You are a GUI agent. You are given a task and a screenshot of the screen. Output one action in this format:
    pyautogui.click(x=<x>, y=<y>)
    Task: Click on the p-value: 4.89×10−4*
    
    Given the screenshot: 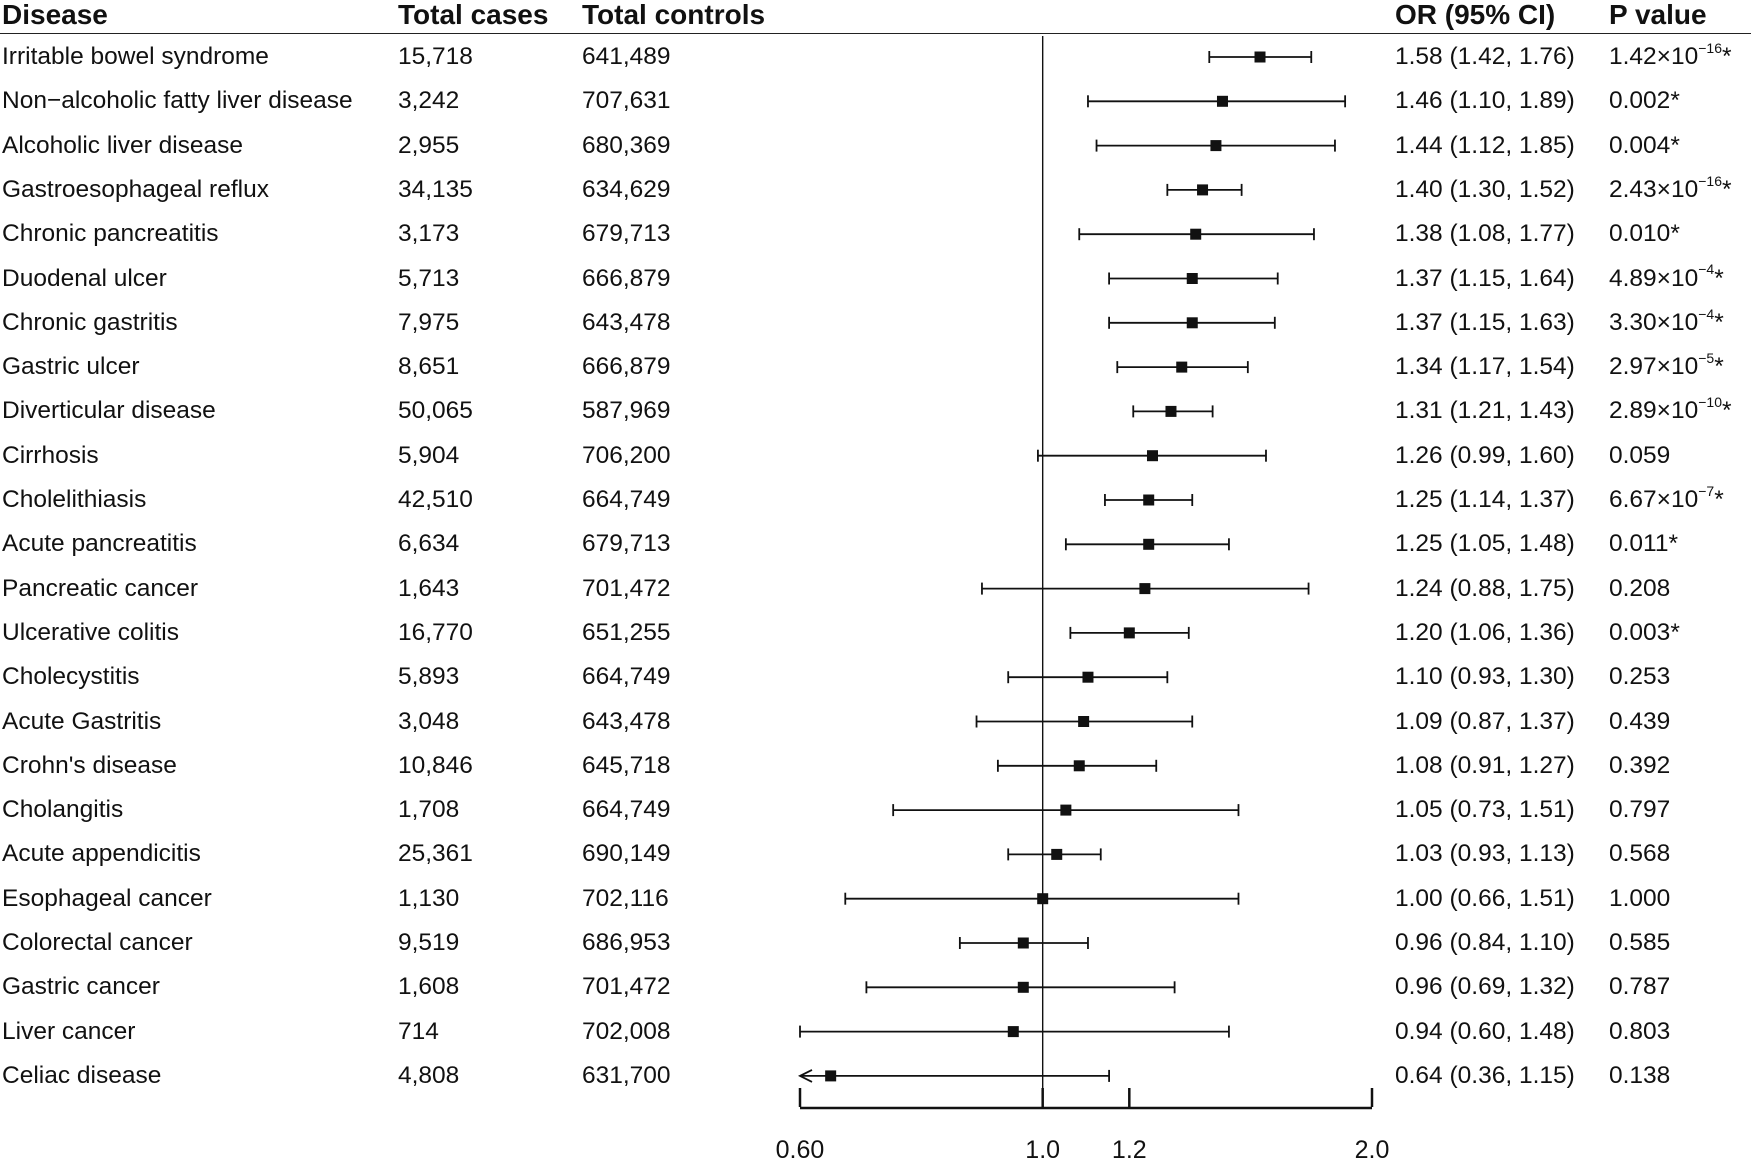 What is the action you would take?
    pyautogui.click(x=1666, y=277)
    